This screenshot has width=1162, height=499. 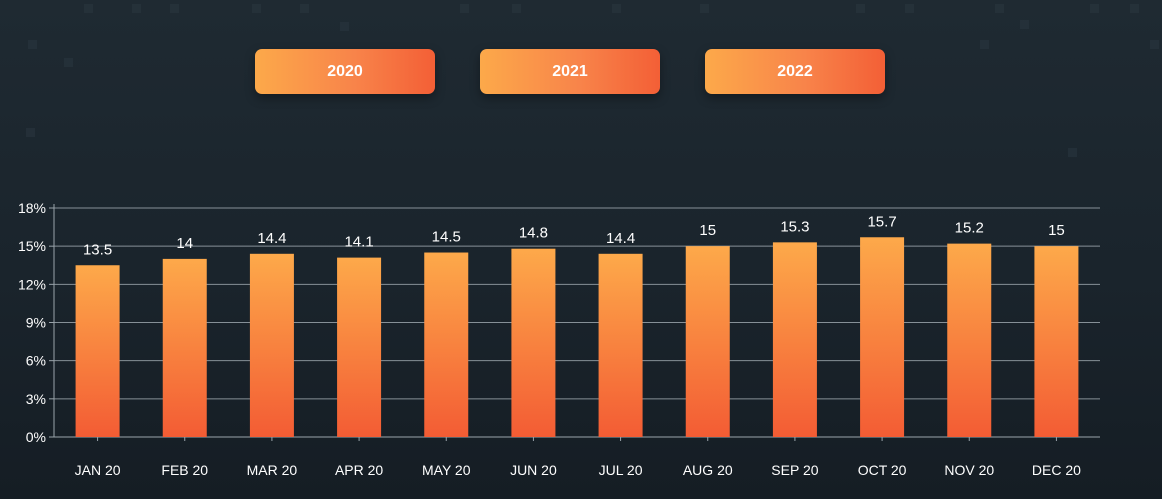 I want to click on x-tick-label: JUL 20, so click(x=621, y=470).